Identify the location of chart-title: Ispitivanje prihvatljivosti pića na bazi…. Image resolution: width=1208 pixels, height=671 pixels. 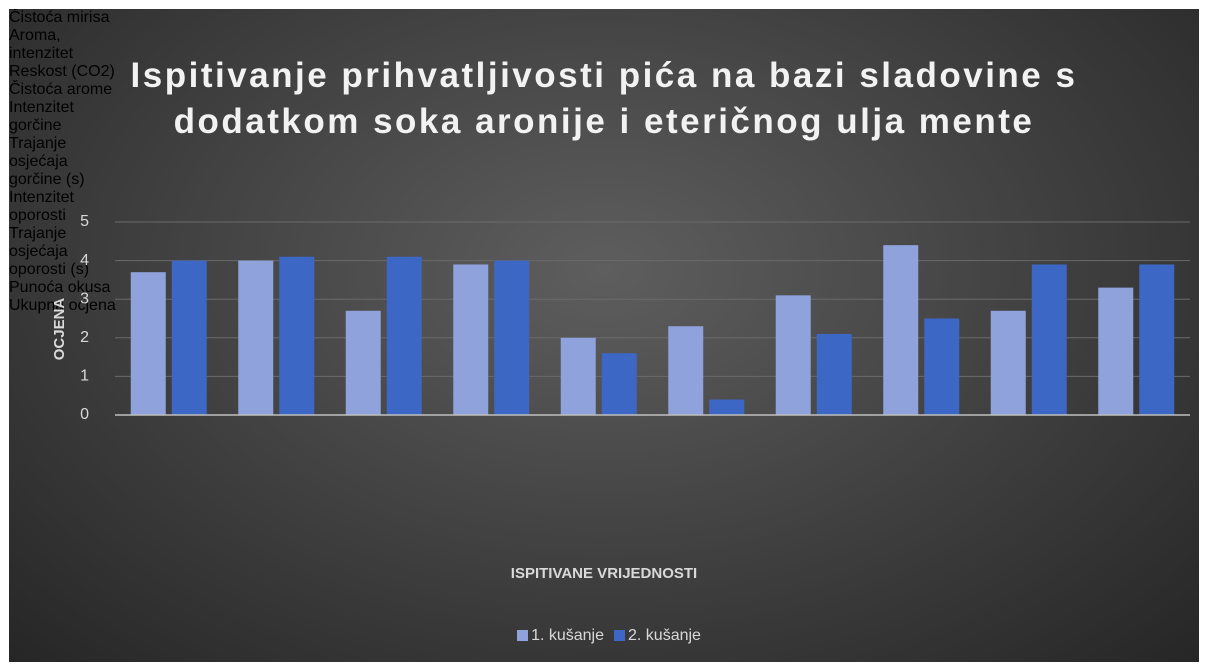
(604, 98).